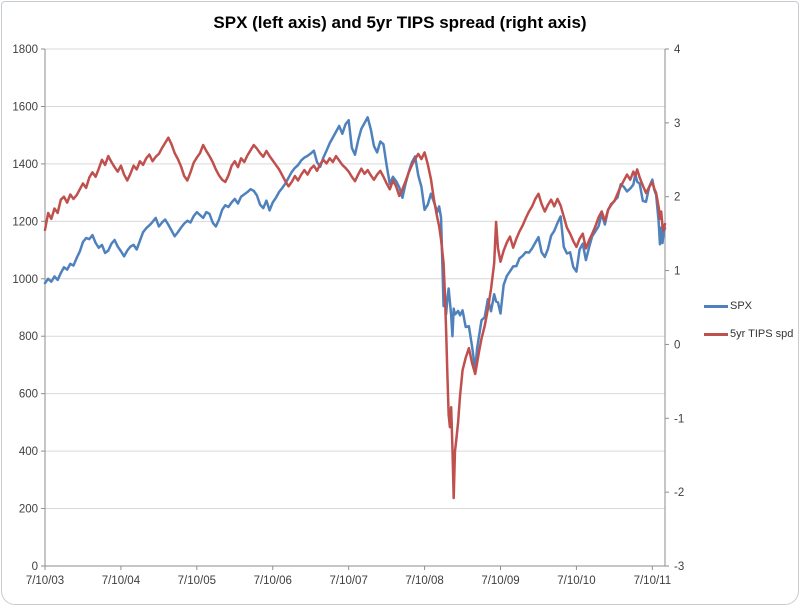 The image size is (800, 606). I want to click on legend-label-tips: 5yr TIPS spd, so click(762, 334).